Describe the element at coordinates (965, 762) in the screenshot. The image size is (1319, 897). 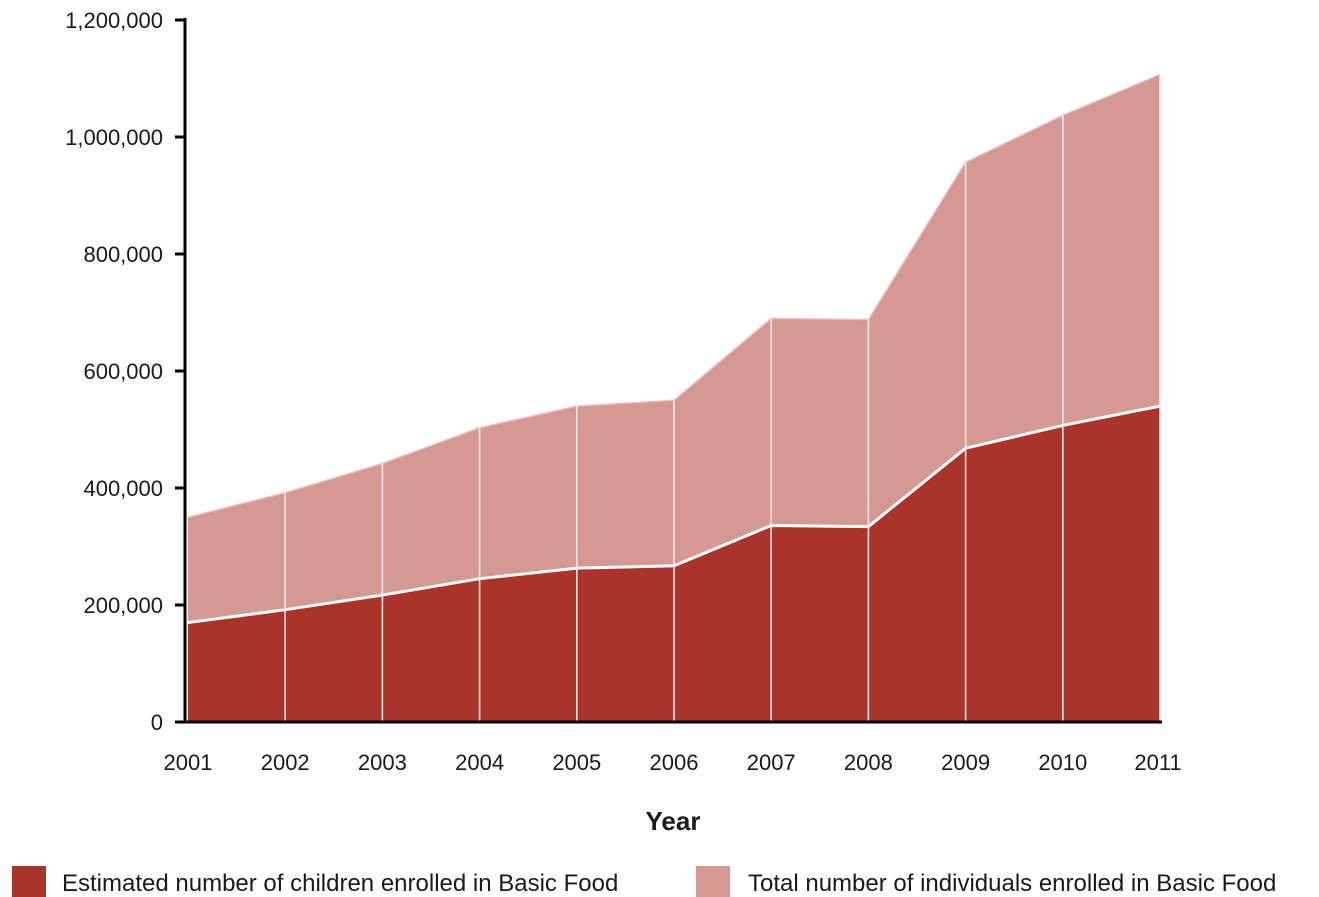
I see `x-tick-label: 2009` at that location.